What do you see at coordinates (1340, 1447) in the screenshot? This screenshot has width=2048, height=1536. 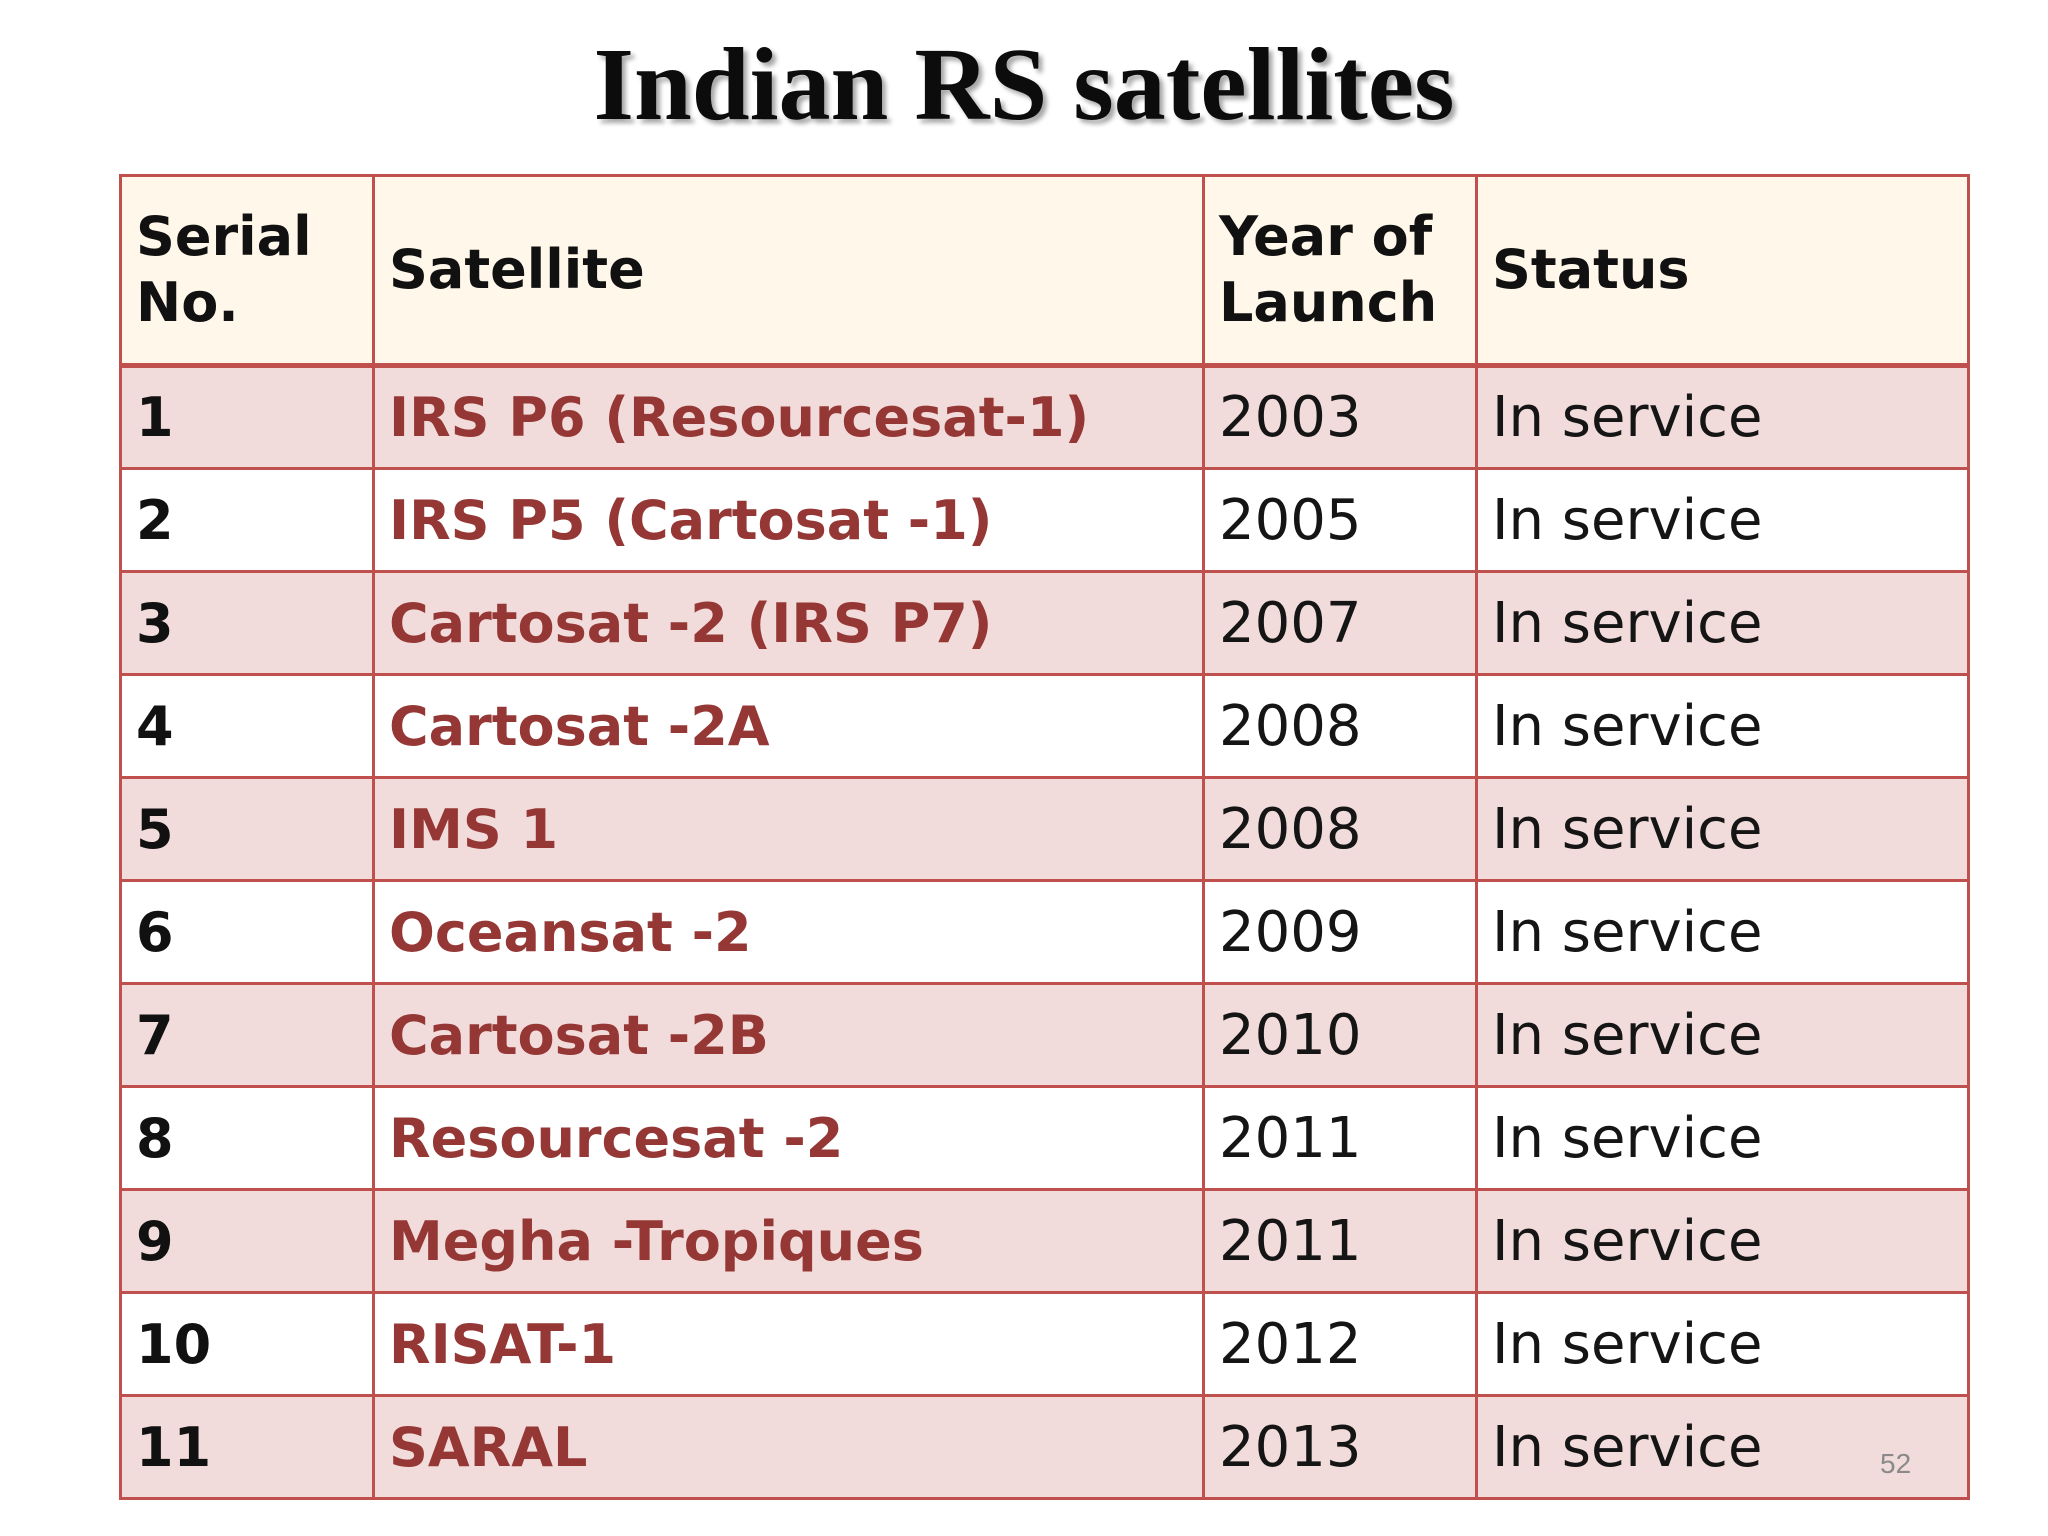 I see `year-cell: 2013` at bounding box center [1340, 1447].